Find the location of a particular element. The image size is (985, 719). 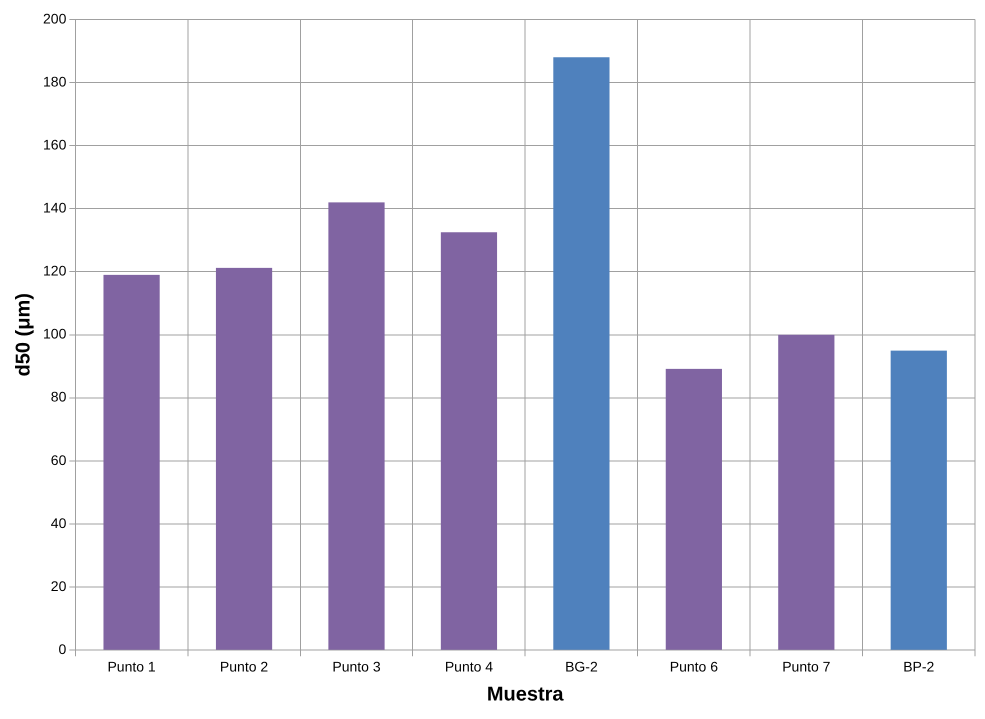

y-tick-label: 80 is located at coordinates (58, 396).